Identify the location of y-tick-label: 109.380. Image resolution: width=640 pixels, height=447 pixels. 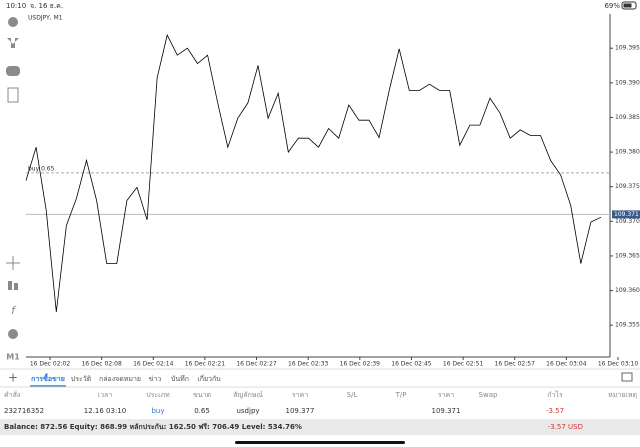
(627, 152).